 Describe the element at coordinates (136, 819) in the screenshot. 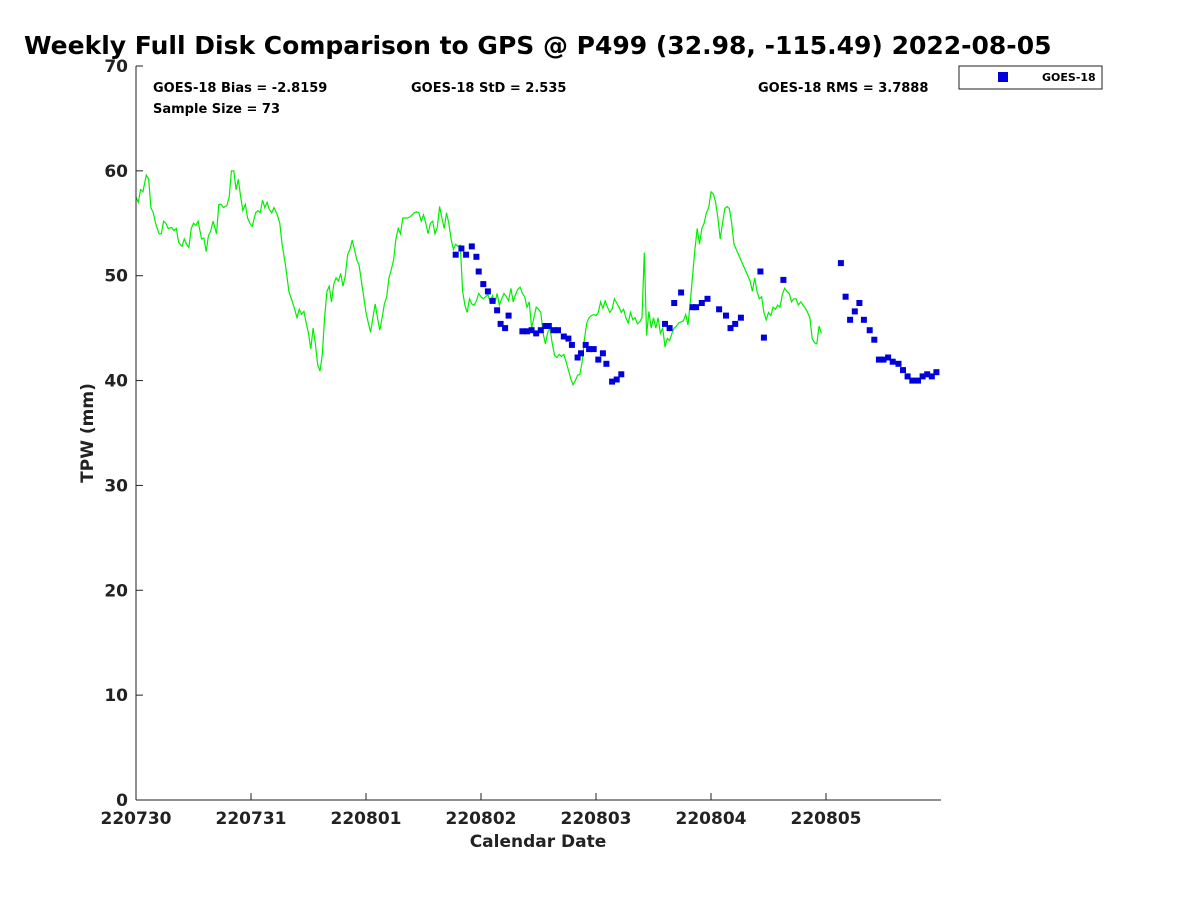

I see `x-tick-label: 220730` at that location.